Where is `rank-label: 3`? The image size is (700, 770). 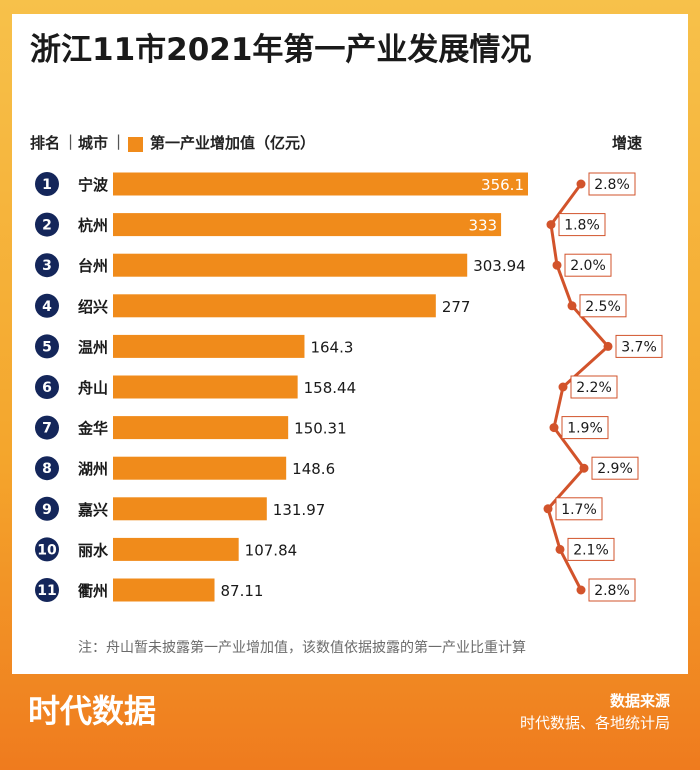
rank-label: 3 is located at coordinates (47, 266).